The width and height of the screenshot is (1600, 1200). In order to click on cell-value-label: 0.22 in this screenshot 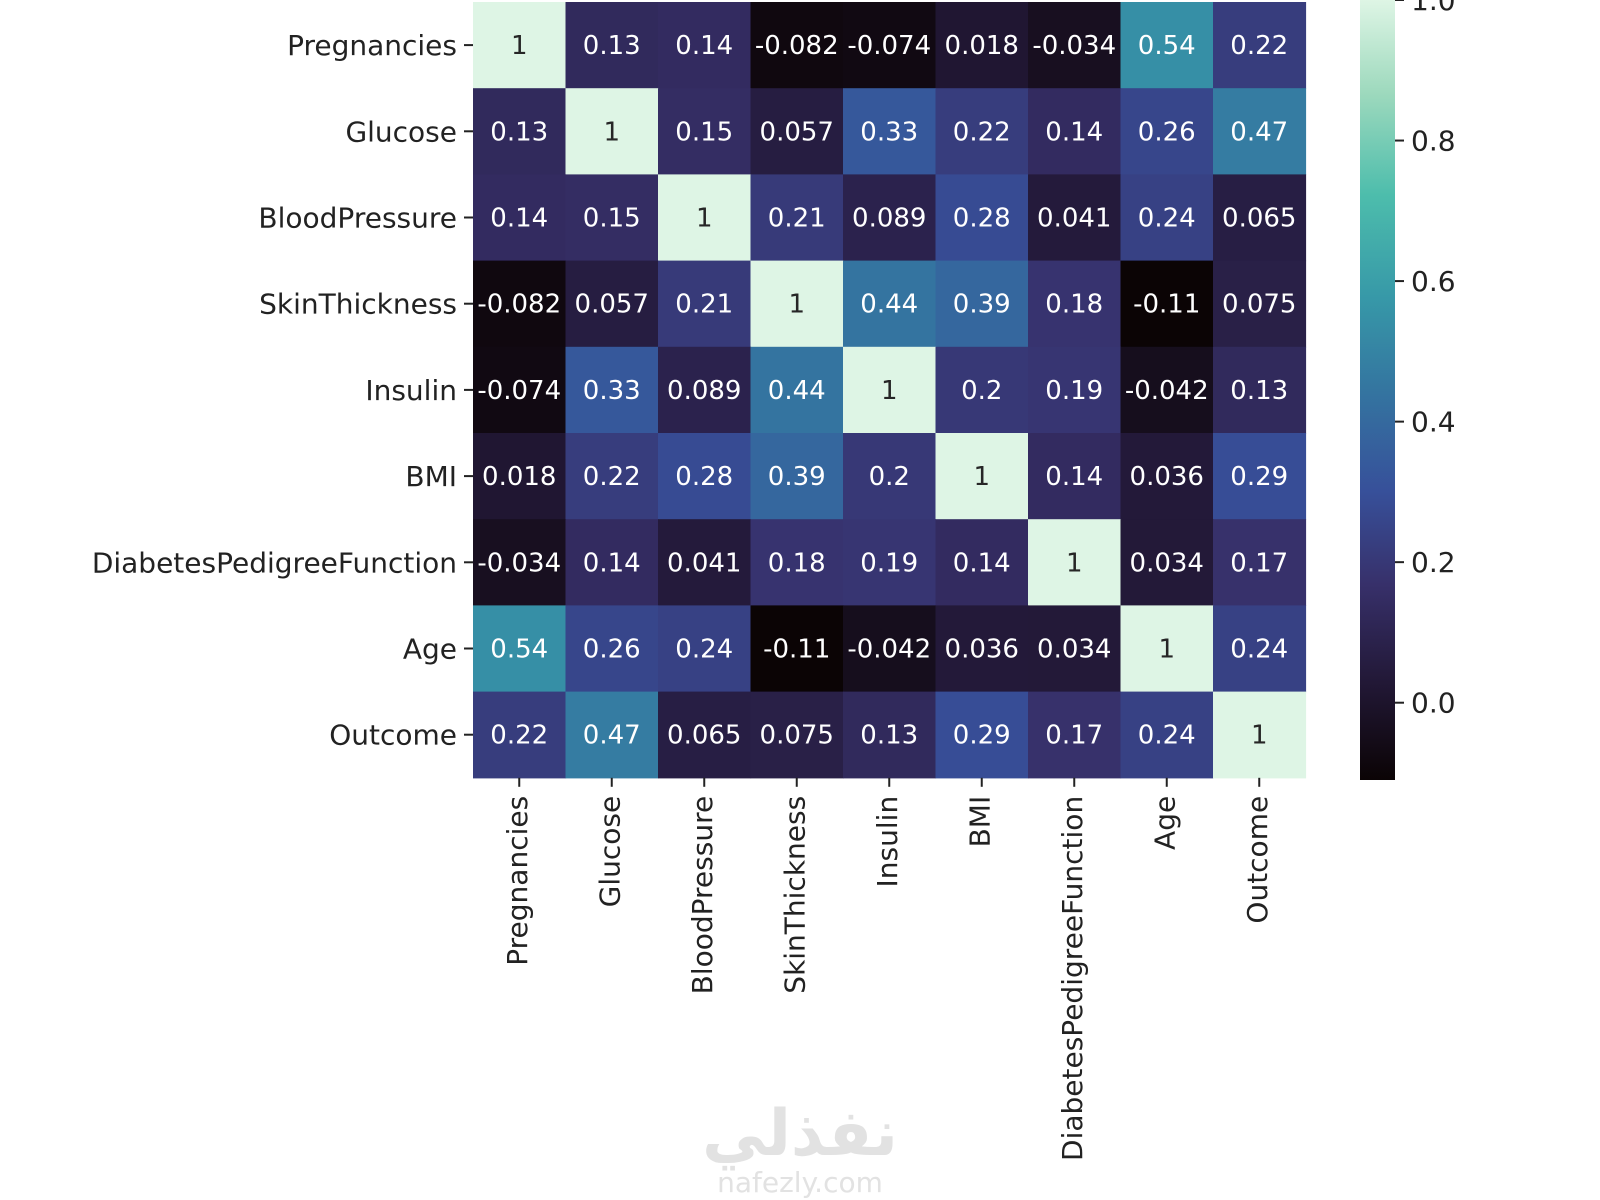, I will do `click(982, 132)`.